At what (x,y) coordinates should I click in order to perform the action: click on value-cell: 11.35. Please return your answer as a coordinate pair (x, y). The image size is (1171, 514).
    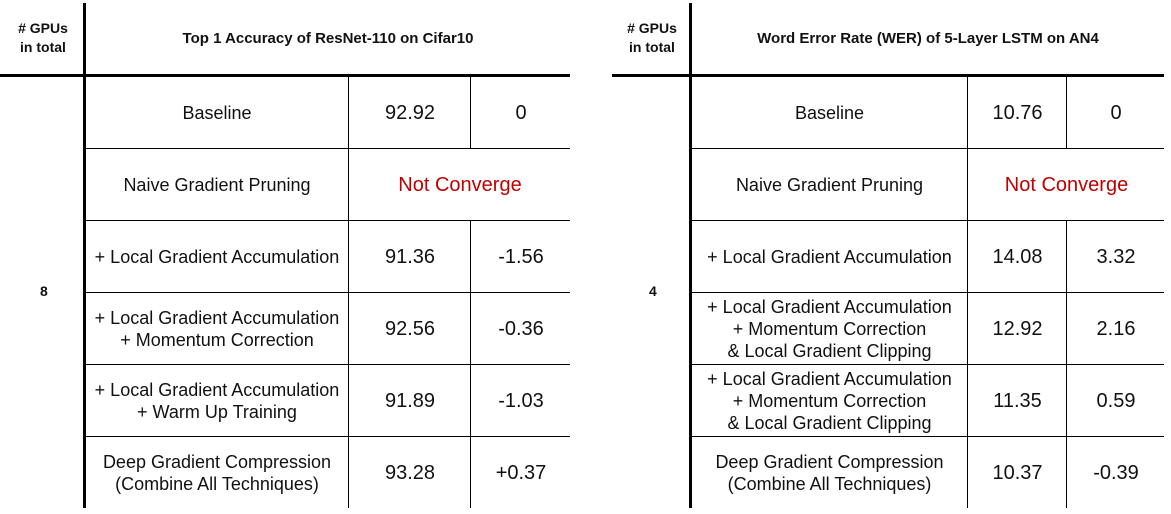
    Looking at the image, I should click on (1017, 400).